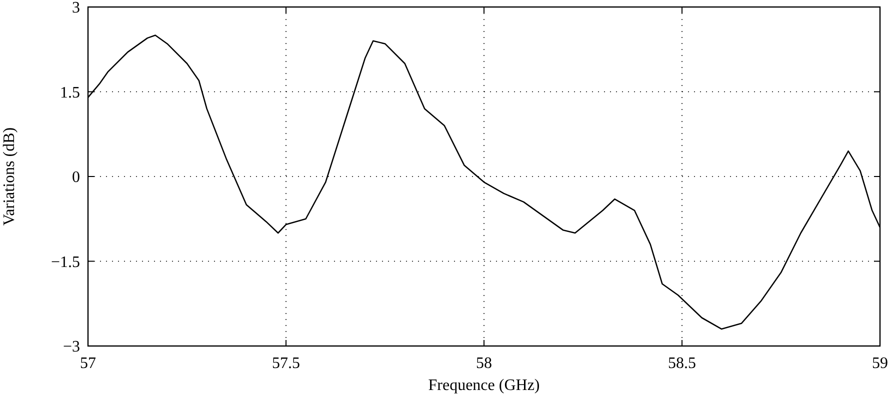 The height and width of the screenshot is (413, 892). Describe the element at coordinates (71, 347) in the screenshot. I see `y-tick-label: −3` at that location.